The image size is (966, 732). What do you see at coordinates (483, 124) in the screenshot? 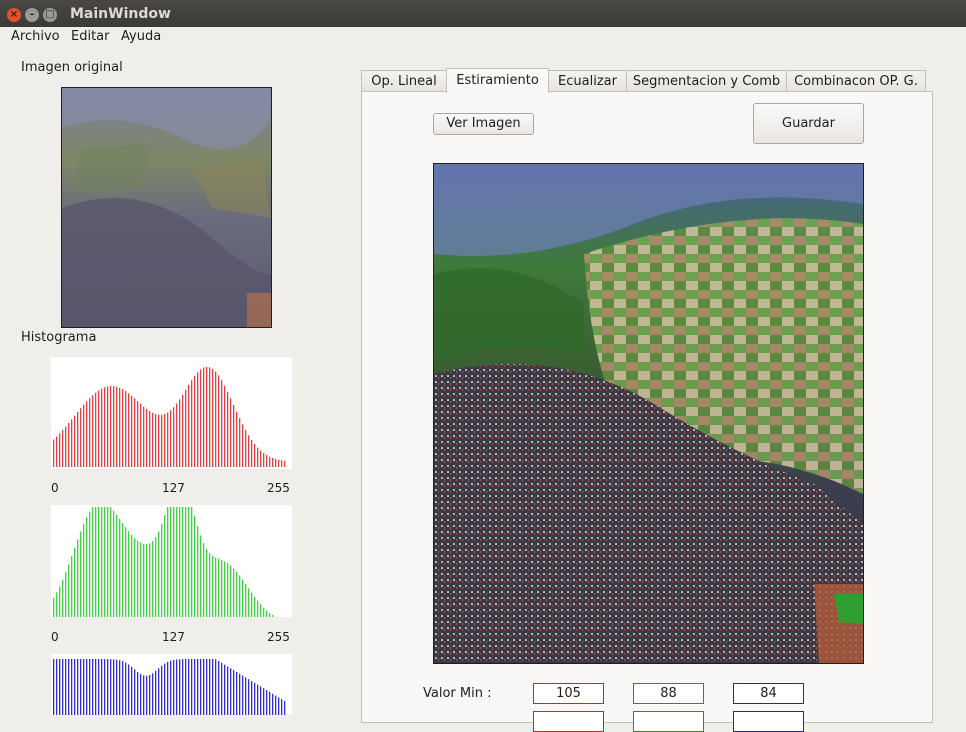
I see `ver-imagen-button: Ver Imagen` at bounding box center [483, 124].